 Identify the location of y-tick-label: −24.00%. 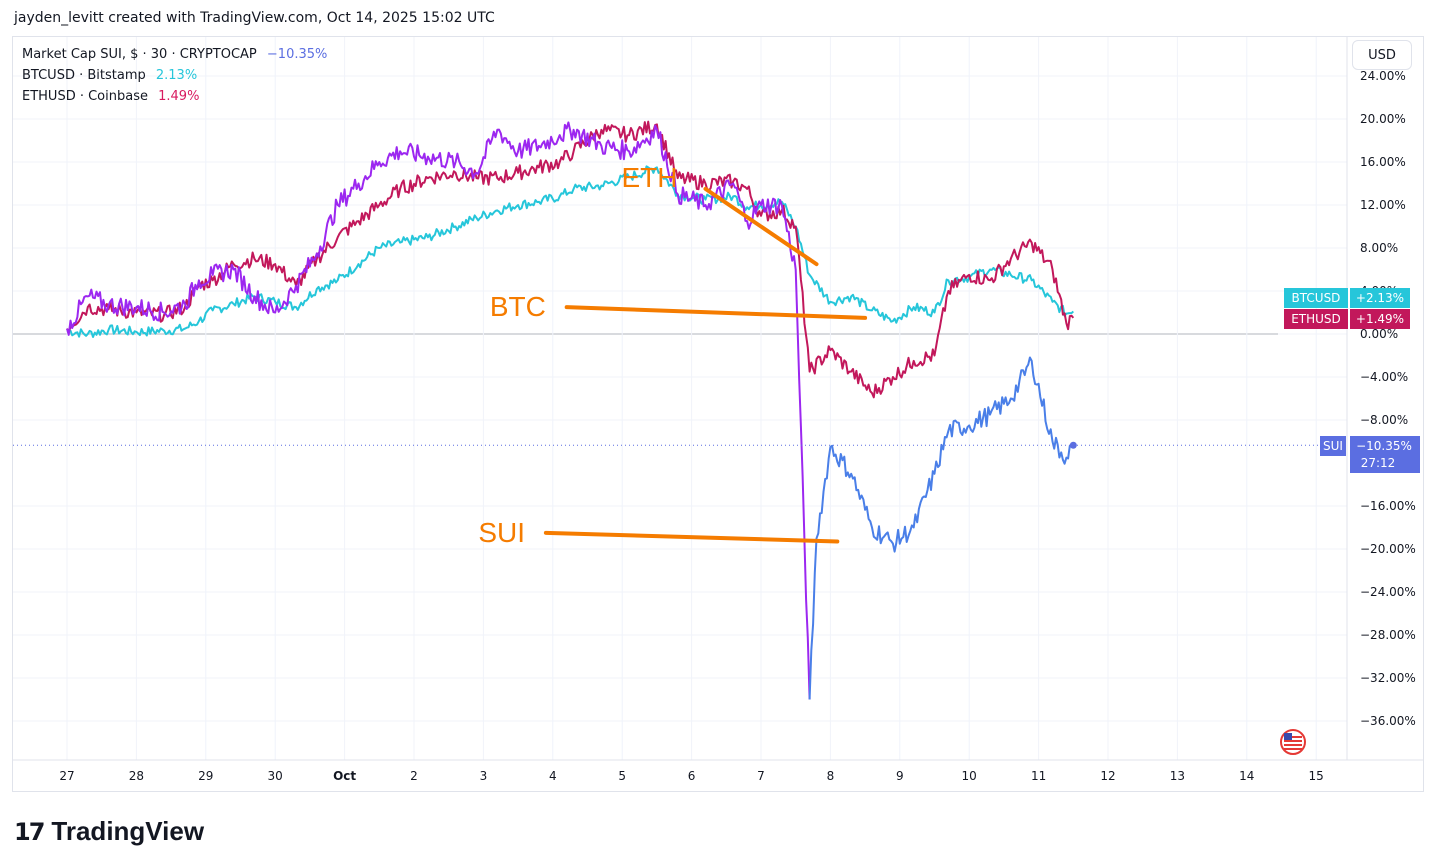
(1388, 592).